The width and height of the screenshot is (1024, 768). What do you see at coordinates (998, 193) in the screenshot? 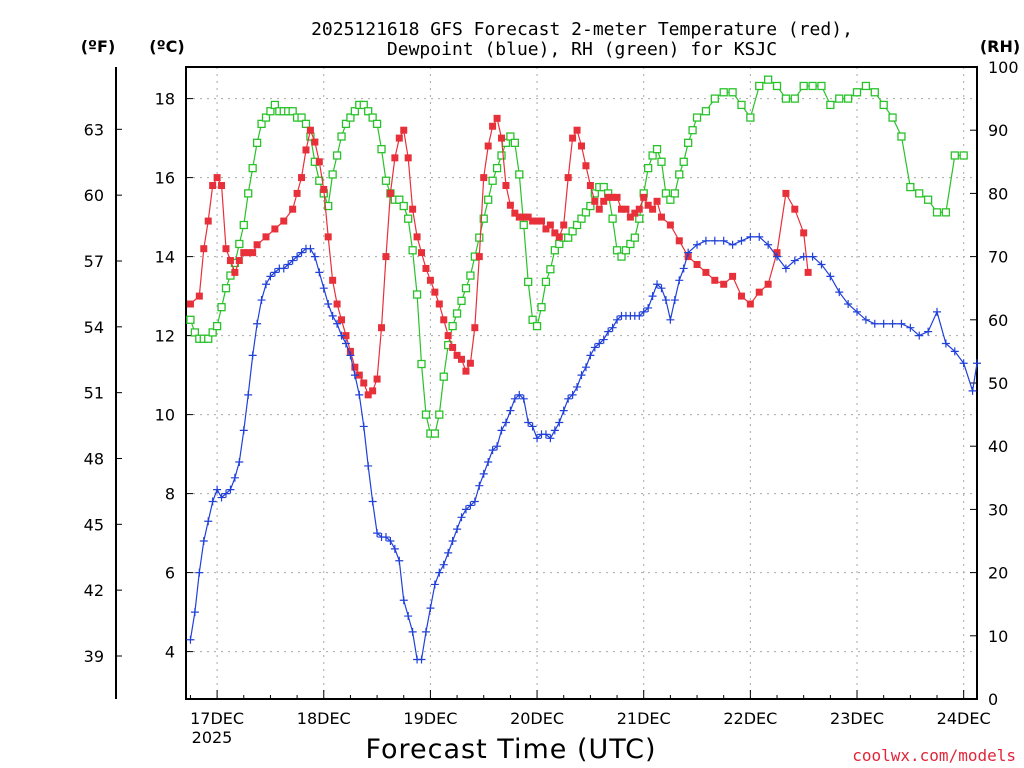
I see `rh-tick-label: 80` at bounding box center [998, 193].